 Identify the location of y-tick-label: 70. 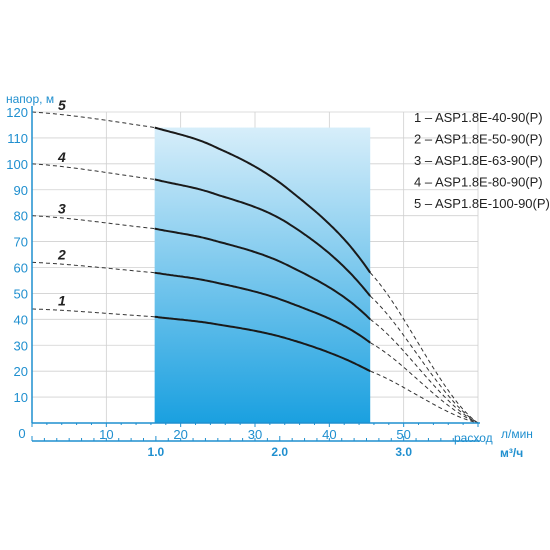
(21, 242).